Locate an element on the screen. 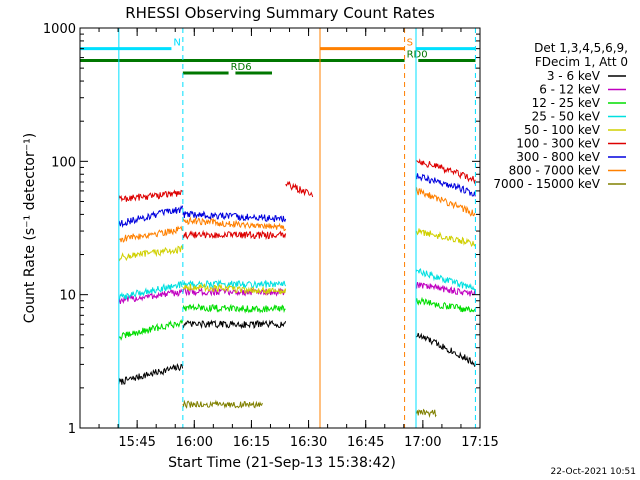 This screenshot has width=640, height=480. legend-label: 25 - 50 keV is located at coordinates (566, 117).